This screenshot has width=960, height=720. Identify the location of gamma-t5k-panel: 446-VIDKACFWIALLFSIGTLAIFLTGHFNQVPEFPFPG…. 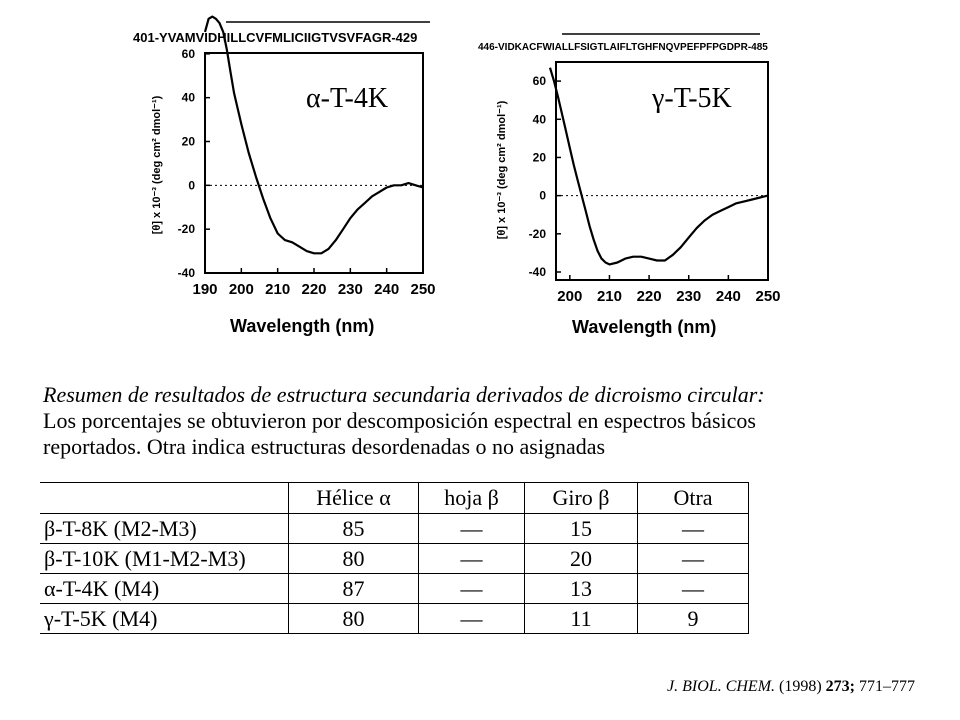
(629, 185).